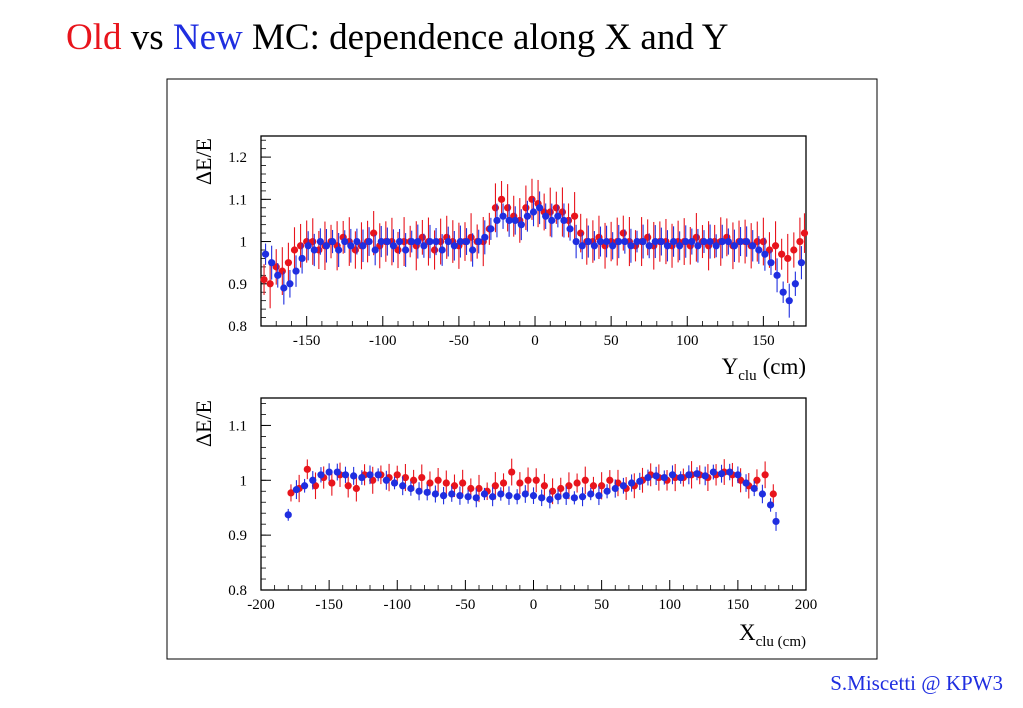 The height and width of the screenshot is (708, 1023). What do you see at coordinates (261, 605) in the screenshot?
I see `x-tick-label: -200` at bounding box center [261, 605].